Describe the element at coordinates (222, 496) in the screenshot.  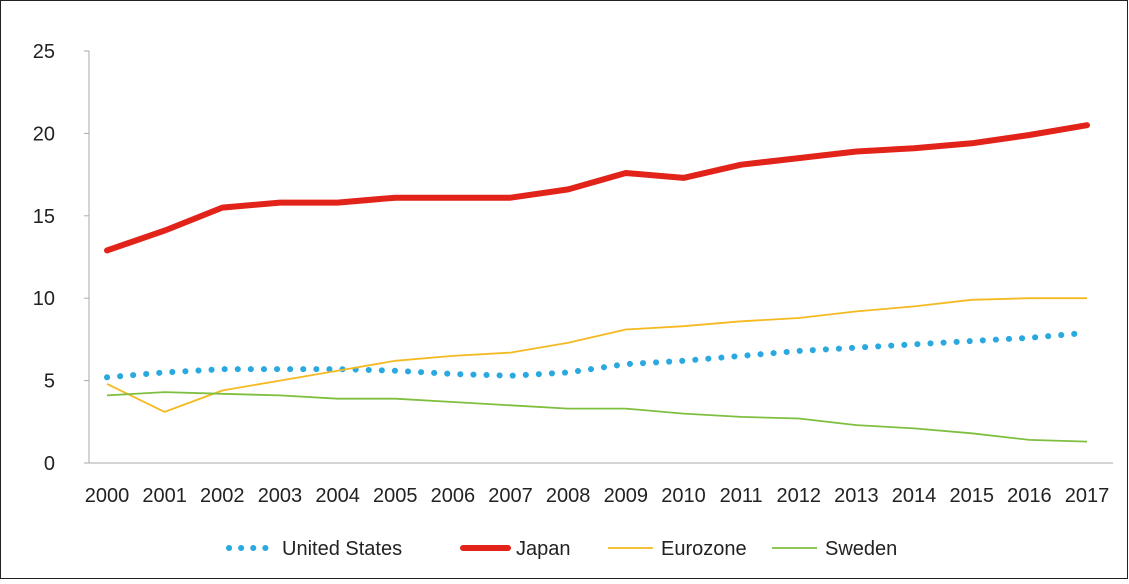
I see `x-tick-label: 2002` at that location.